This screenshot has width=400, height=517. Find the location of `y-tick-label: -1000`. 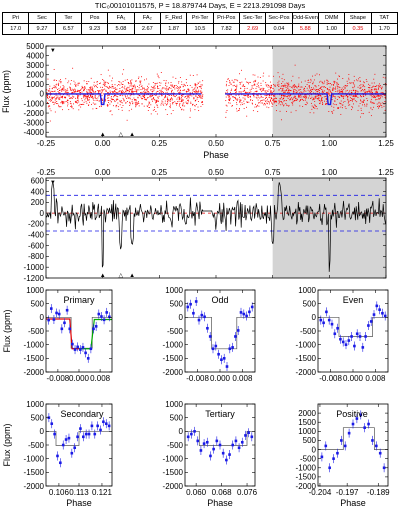

y-tick-label: -1000 is located at coordinates (306, 344).